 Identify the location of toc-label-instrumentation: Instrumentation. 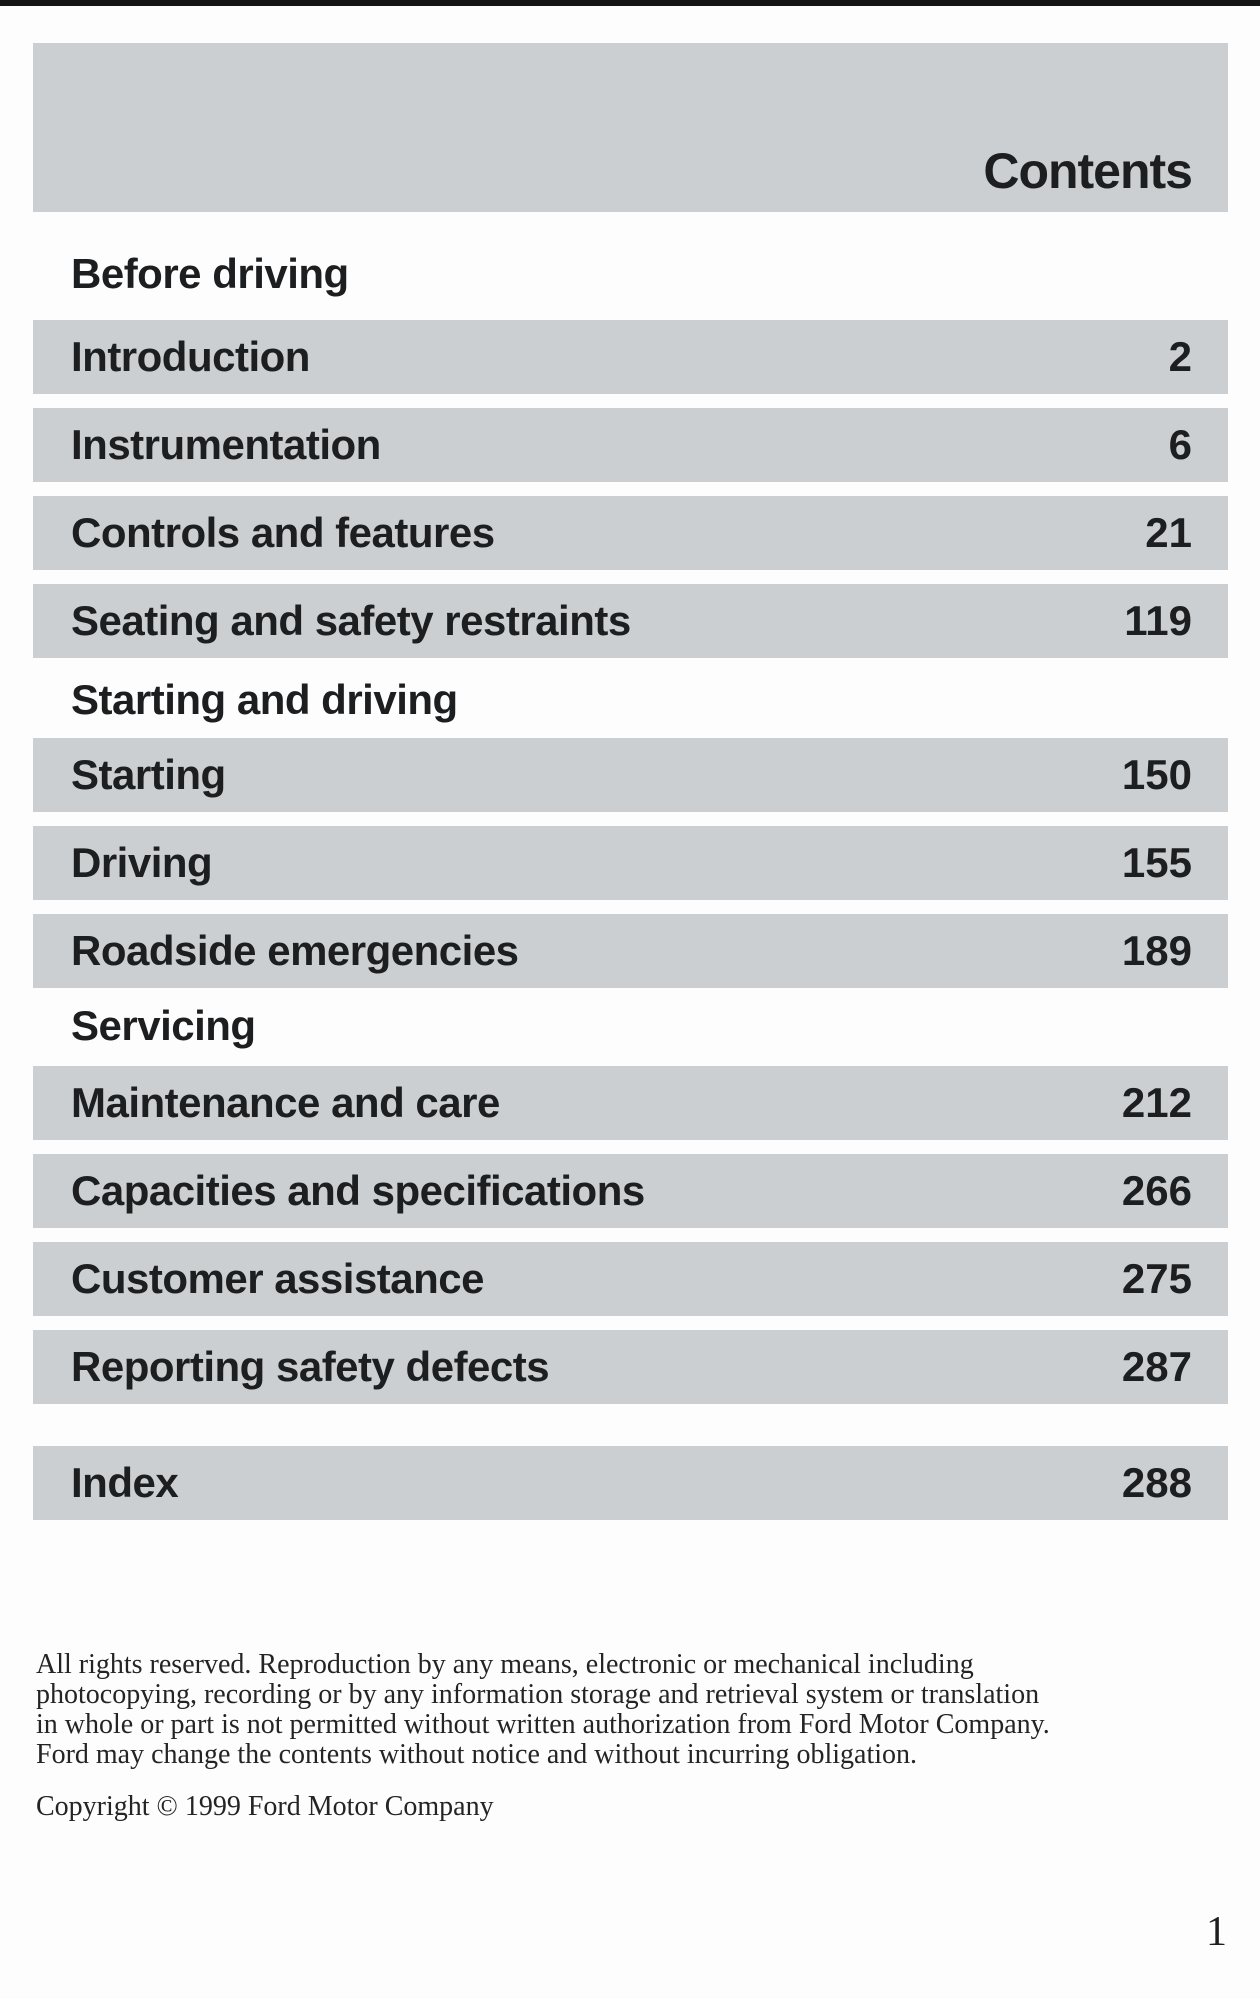
(226, 444).